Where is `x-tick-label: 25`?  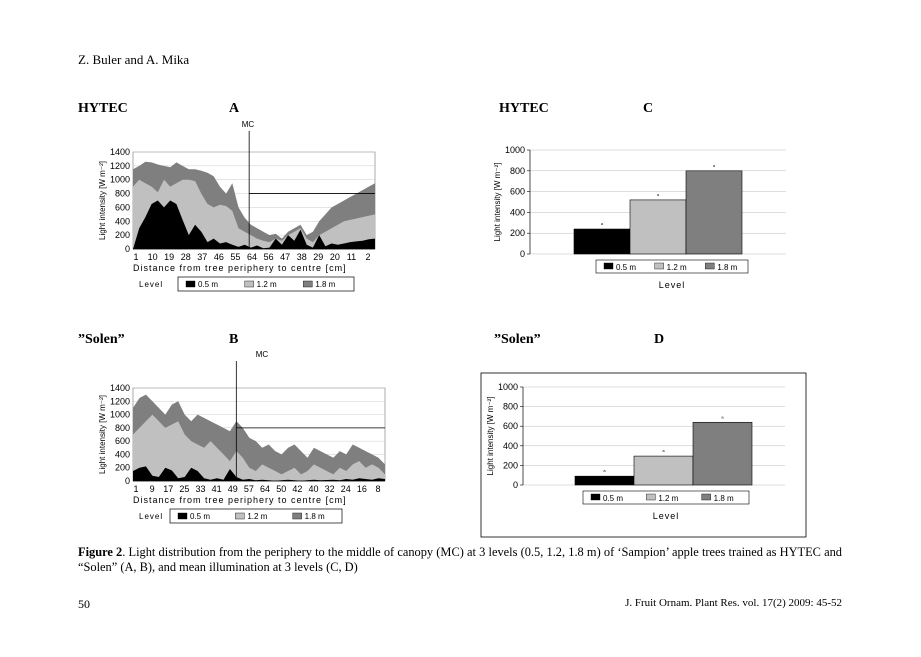 x-tick-label: 25 is located at coordinates (184, 489).